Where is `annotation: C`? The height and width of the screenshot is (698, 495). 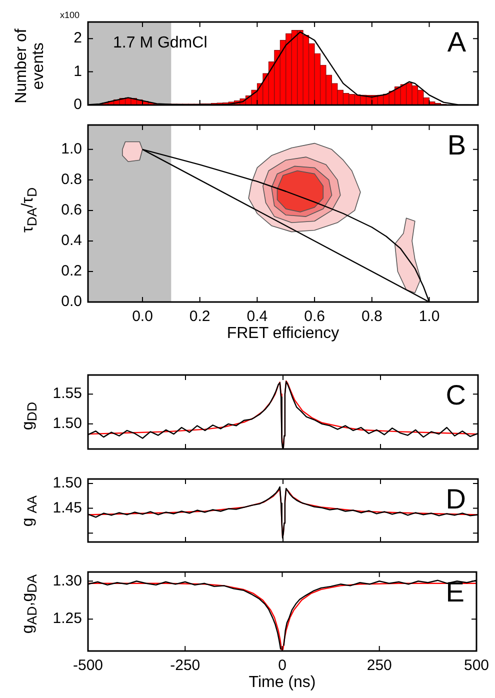
annotation: C is located at coordinates (456, 395).